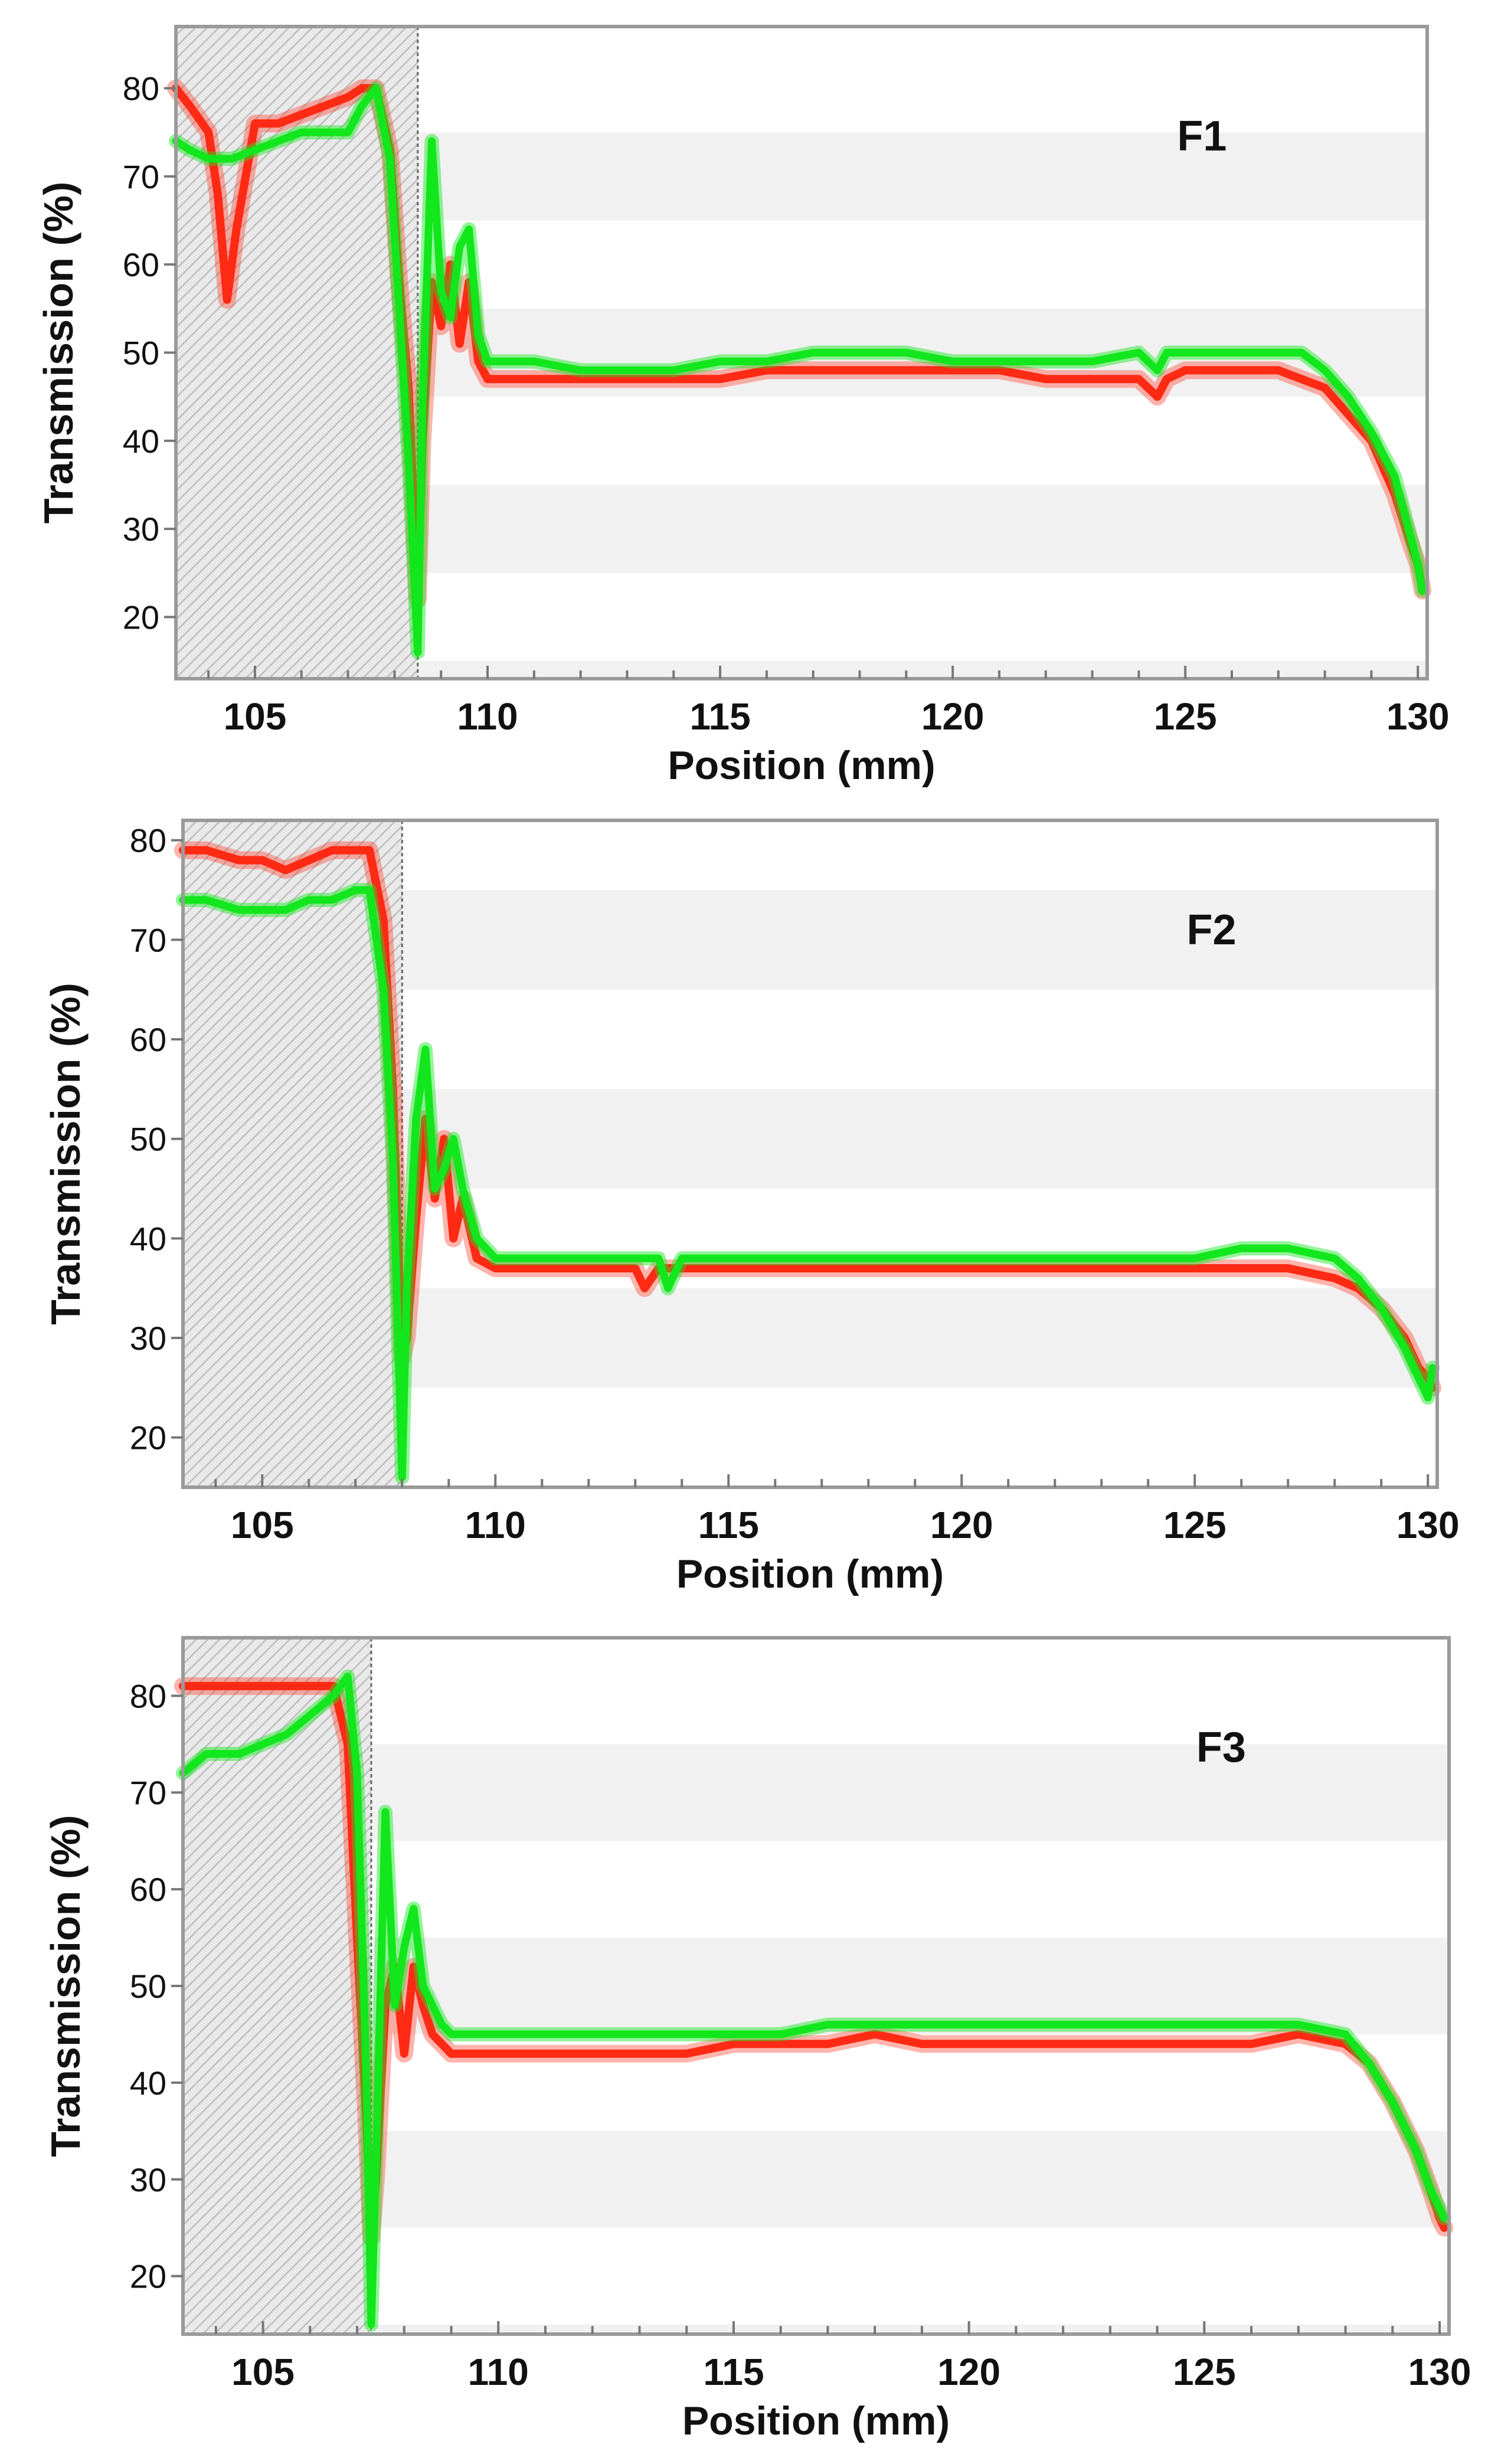  What do you see at coordinates (1221, 1747) in the screenshot?
I see `panel-label: F3` at bounding box center [1221, 1747].